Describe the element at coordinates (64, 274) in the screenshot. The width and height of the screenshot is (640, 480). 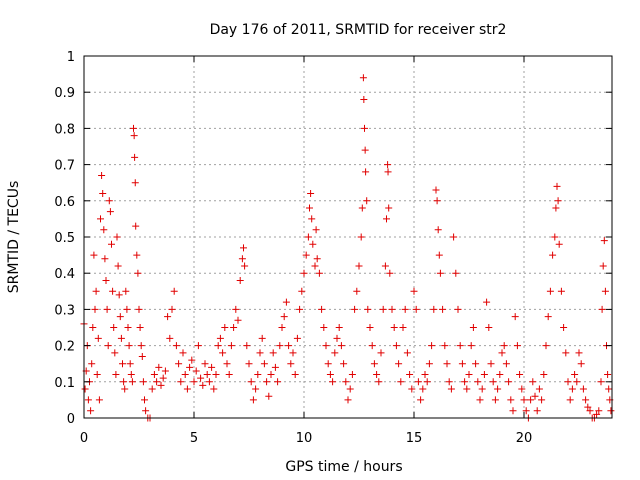
I see `y-tick-label: 0.4` at that location.